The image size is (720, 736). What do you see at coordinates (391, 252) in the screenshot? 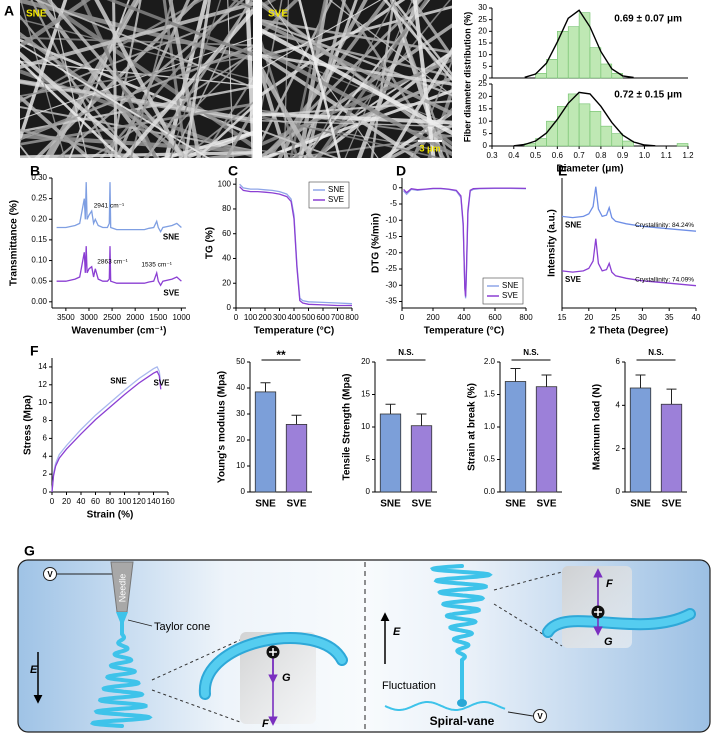
I see `y-tick-label: -20` at bounding box center [391, 252].